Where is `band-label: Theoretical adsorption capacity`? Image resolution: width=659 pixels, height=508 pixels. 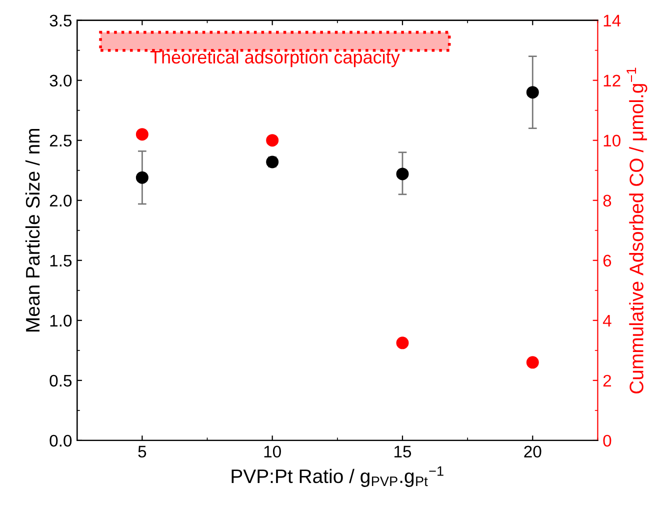 band-label: Theoretical adsorption capacity is located at coordinates (275, 59).